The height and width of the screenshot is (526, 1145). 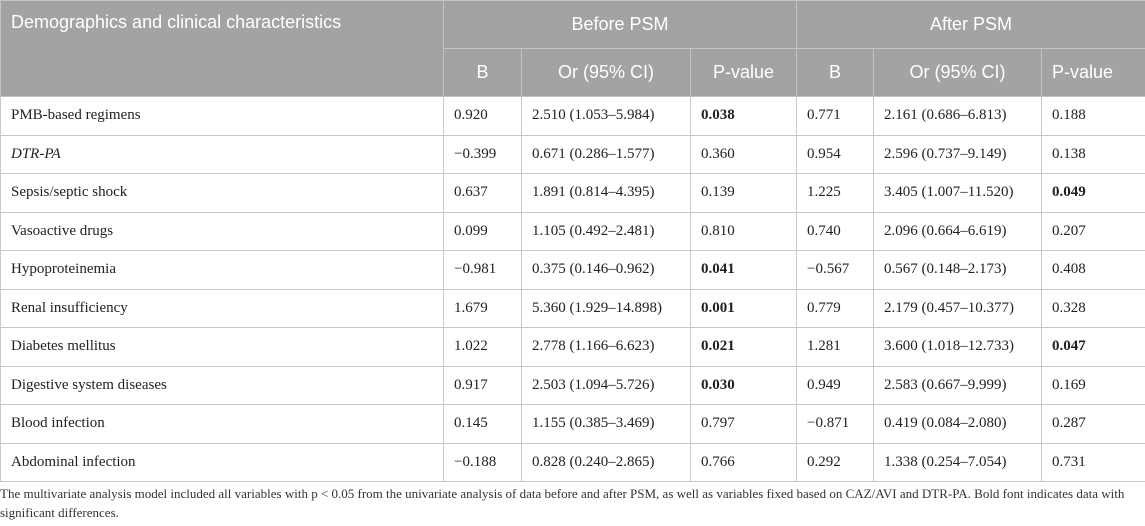 I want to click on cell-pvalue-before: 0.139, so click(x=743, y=193).